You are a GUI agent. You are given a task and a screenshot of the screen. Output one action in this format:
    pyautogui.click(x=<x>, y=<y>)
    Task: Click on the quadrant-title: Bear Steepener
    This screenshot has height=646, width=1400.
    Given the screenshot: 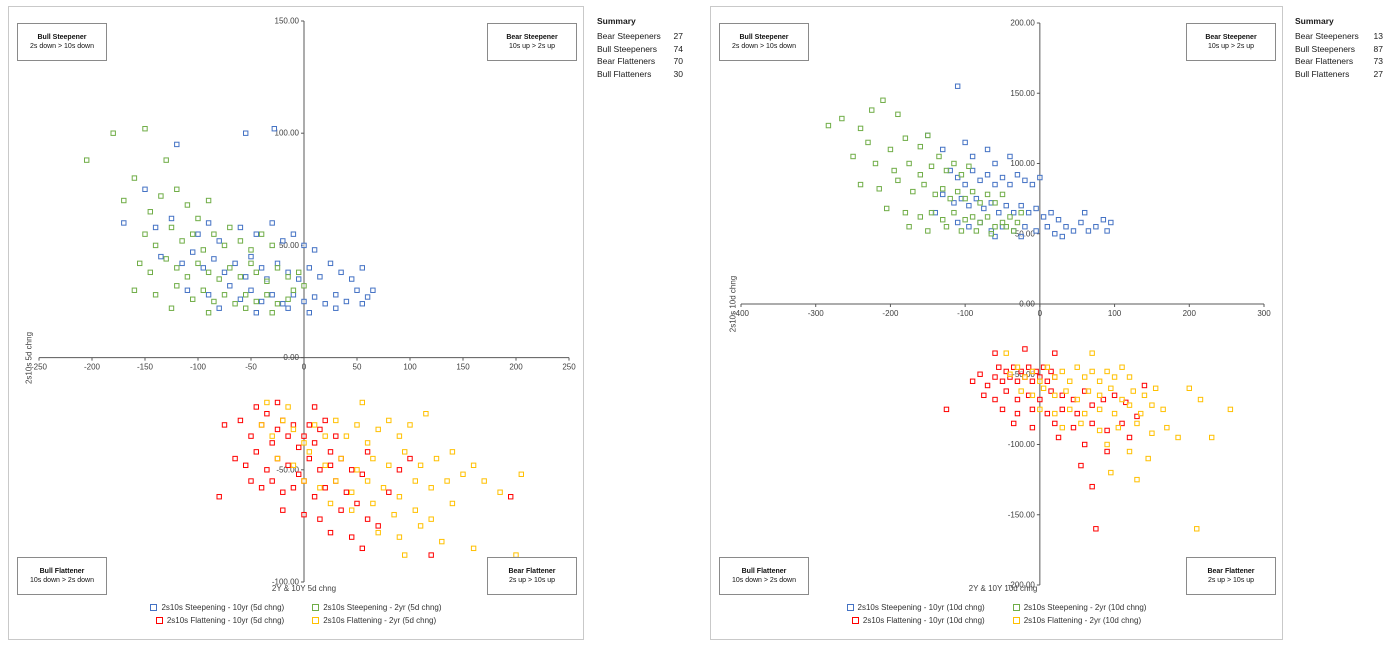 What is the action you would take?
    pyautogui.click(x=532, y=37)
    